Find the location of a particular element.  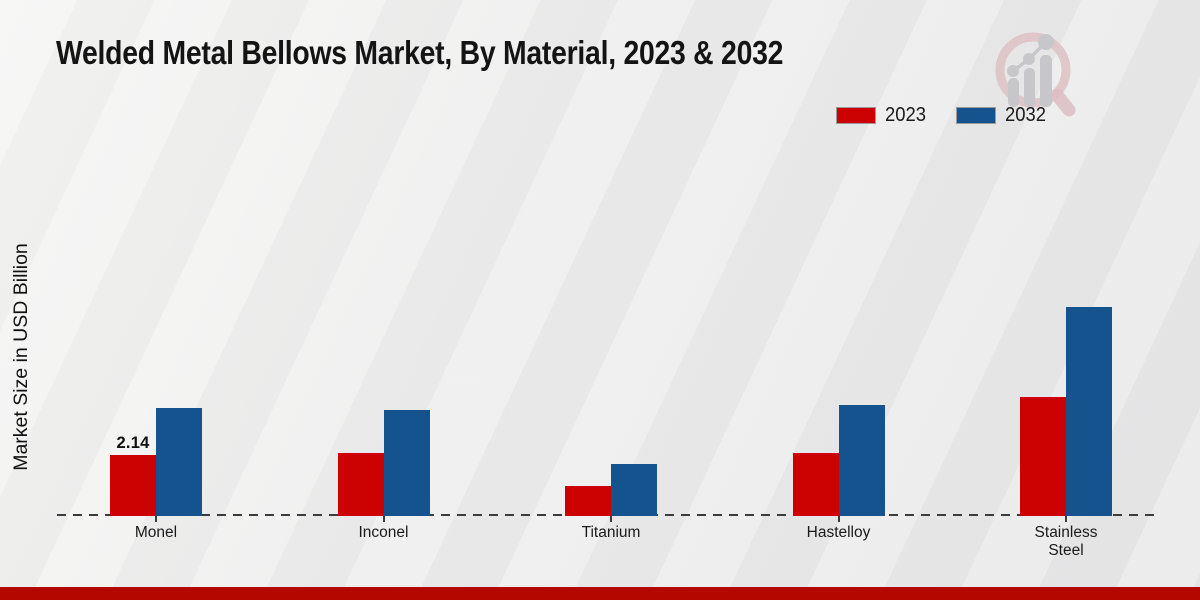

y-axis-label: Market Size in USD Billion is located at coordinates (21, 357).